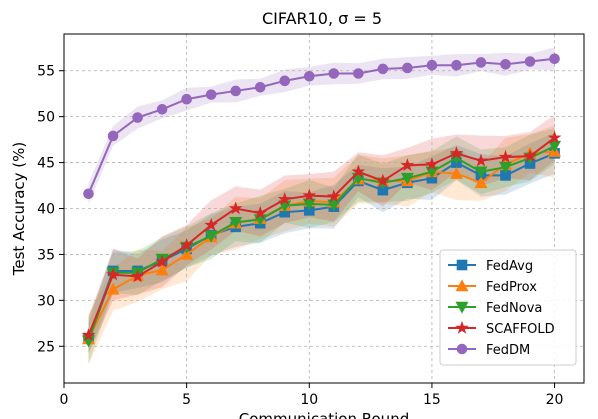  What do you see at coordinates (520, 329) in the screenshot?
I see `legend-label: SCAFFOLD` at bounding box center [520, 329].